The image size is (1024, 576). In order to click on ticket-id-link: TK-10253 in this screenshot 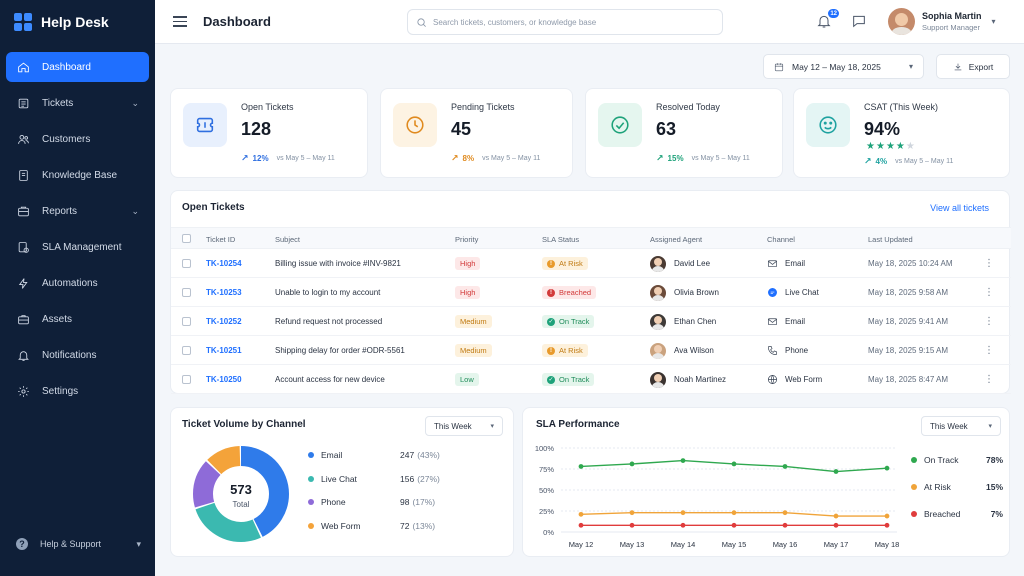, I will do `click(224, 292)`.